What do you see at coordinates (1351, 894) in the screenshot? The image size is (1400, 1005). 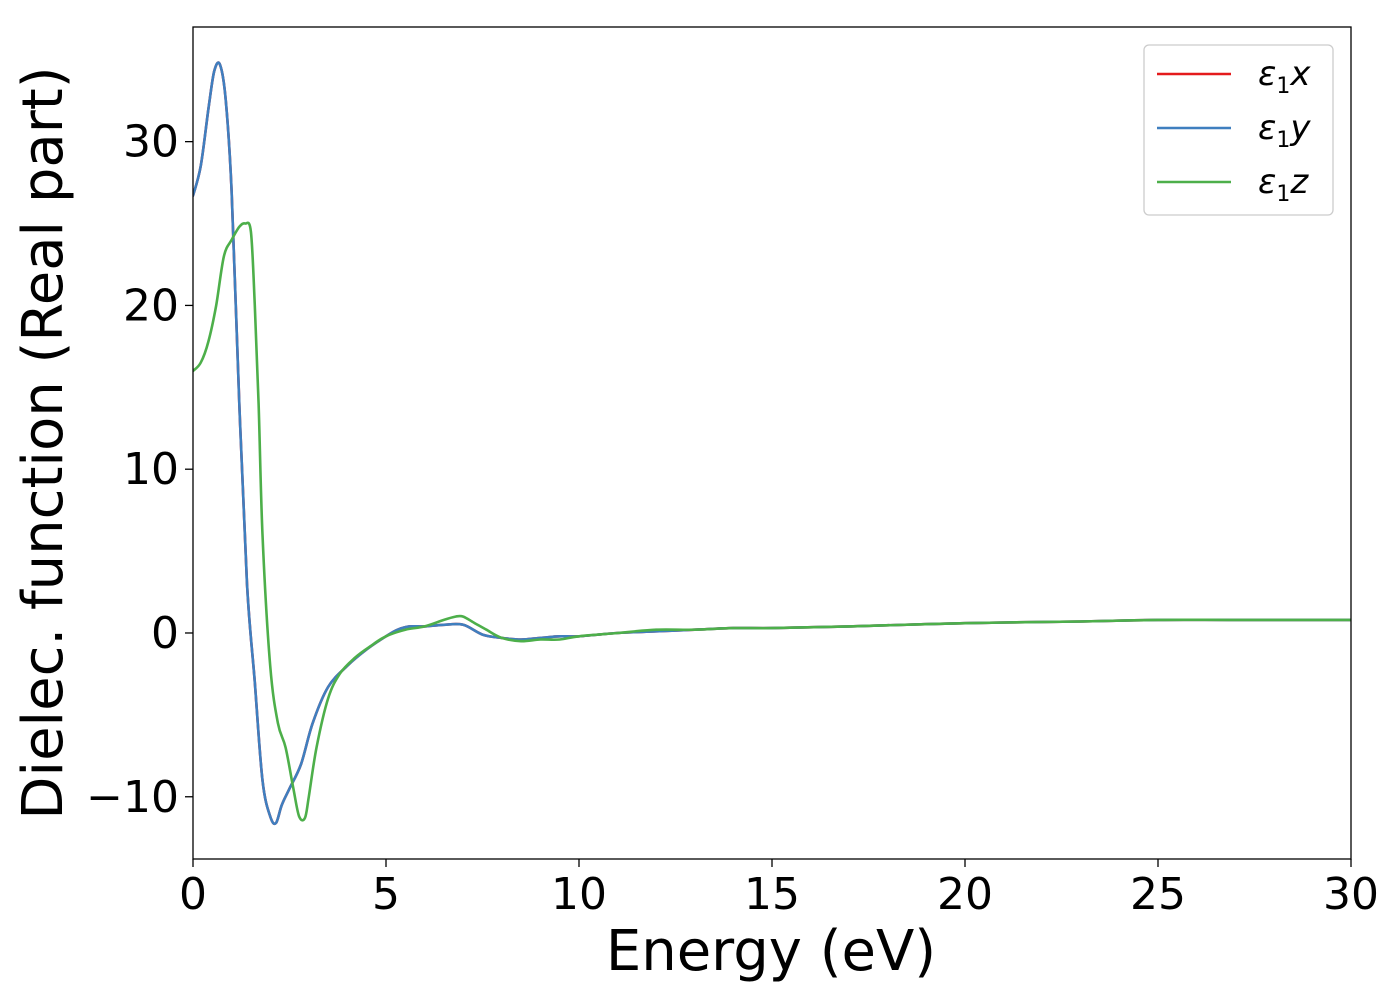 I see `x-tick-label: 30` at bounding box center [1351, 894].